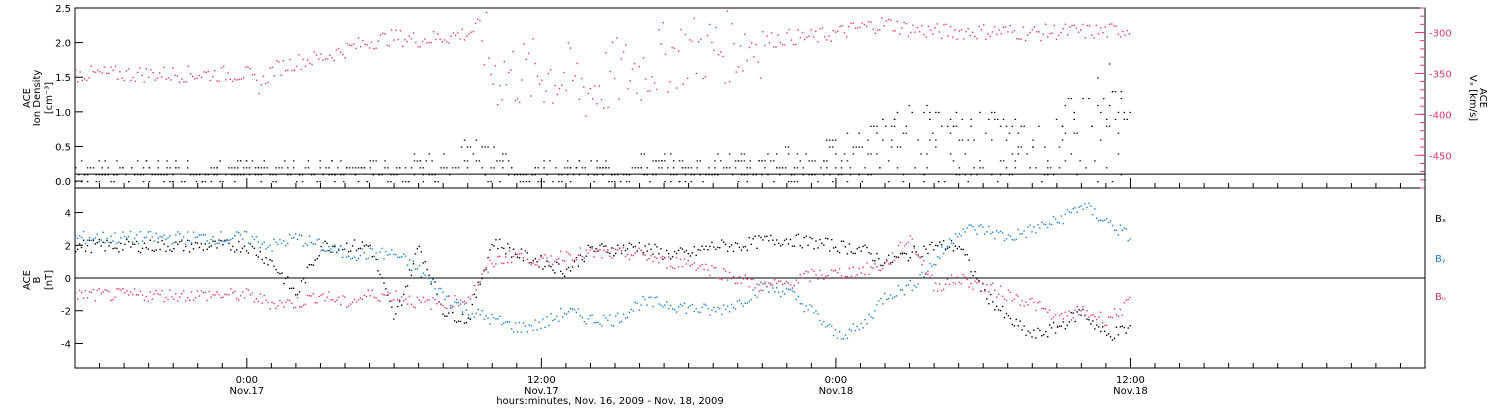 This screenshot has width=1500, height=410. Describe the element at coordinates (1130, 380) in the screenshot. I see `x-tick-time-label: 12:00` at that location.